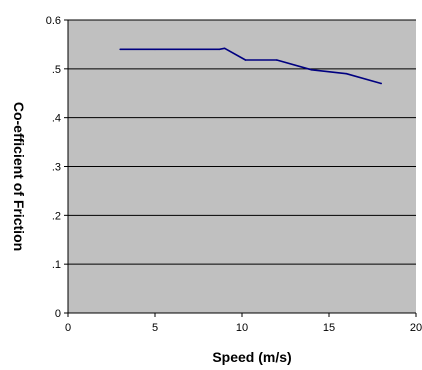 The height and width of the screenshot is (370, 422). Describe the element at coordinates (329, 328) in the screenshot. I see `x-tick-label-3: 15` at that location.